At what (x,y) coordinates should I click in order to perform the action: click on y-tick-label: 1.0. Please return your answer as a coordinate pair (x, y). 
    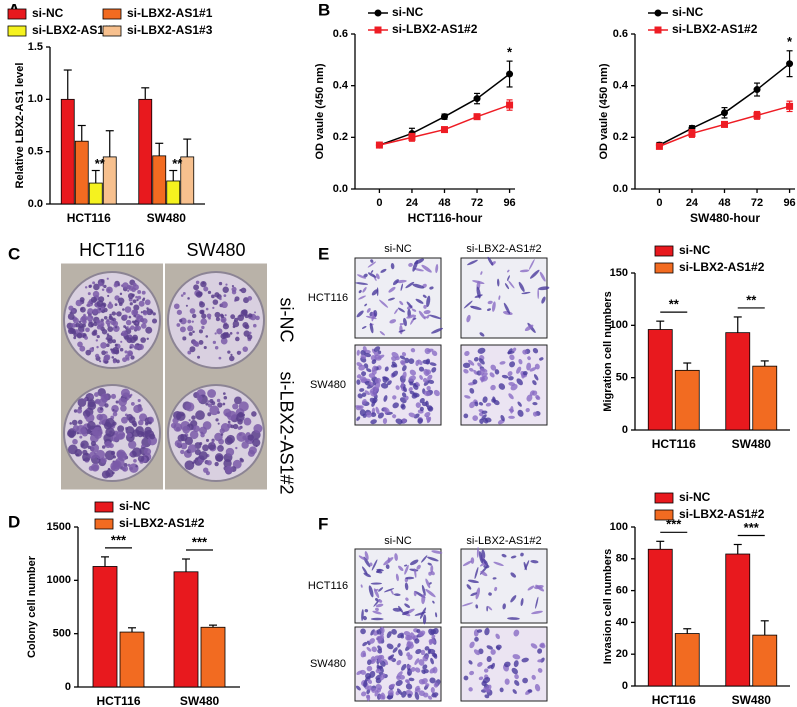
    Looking at the image, I should click on (35, 99).